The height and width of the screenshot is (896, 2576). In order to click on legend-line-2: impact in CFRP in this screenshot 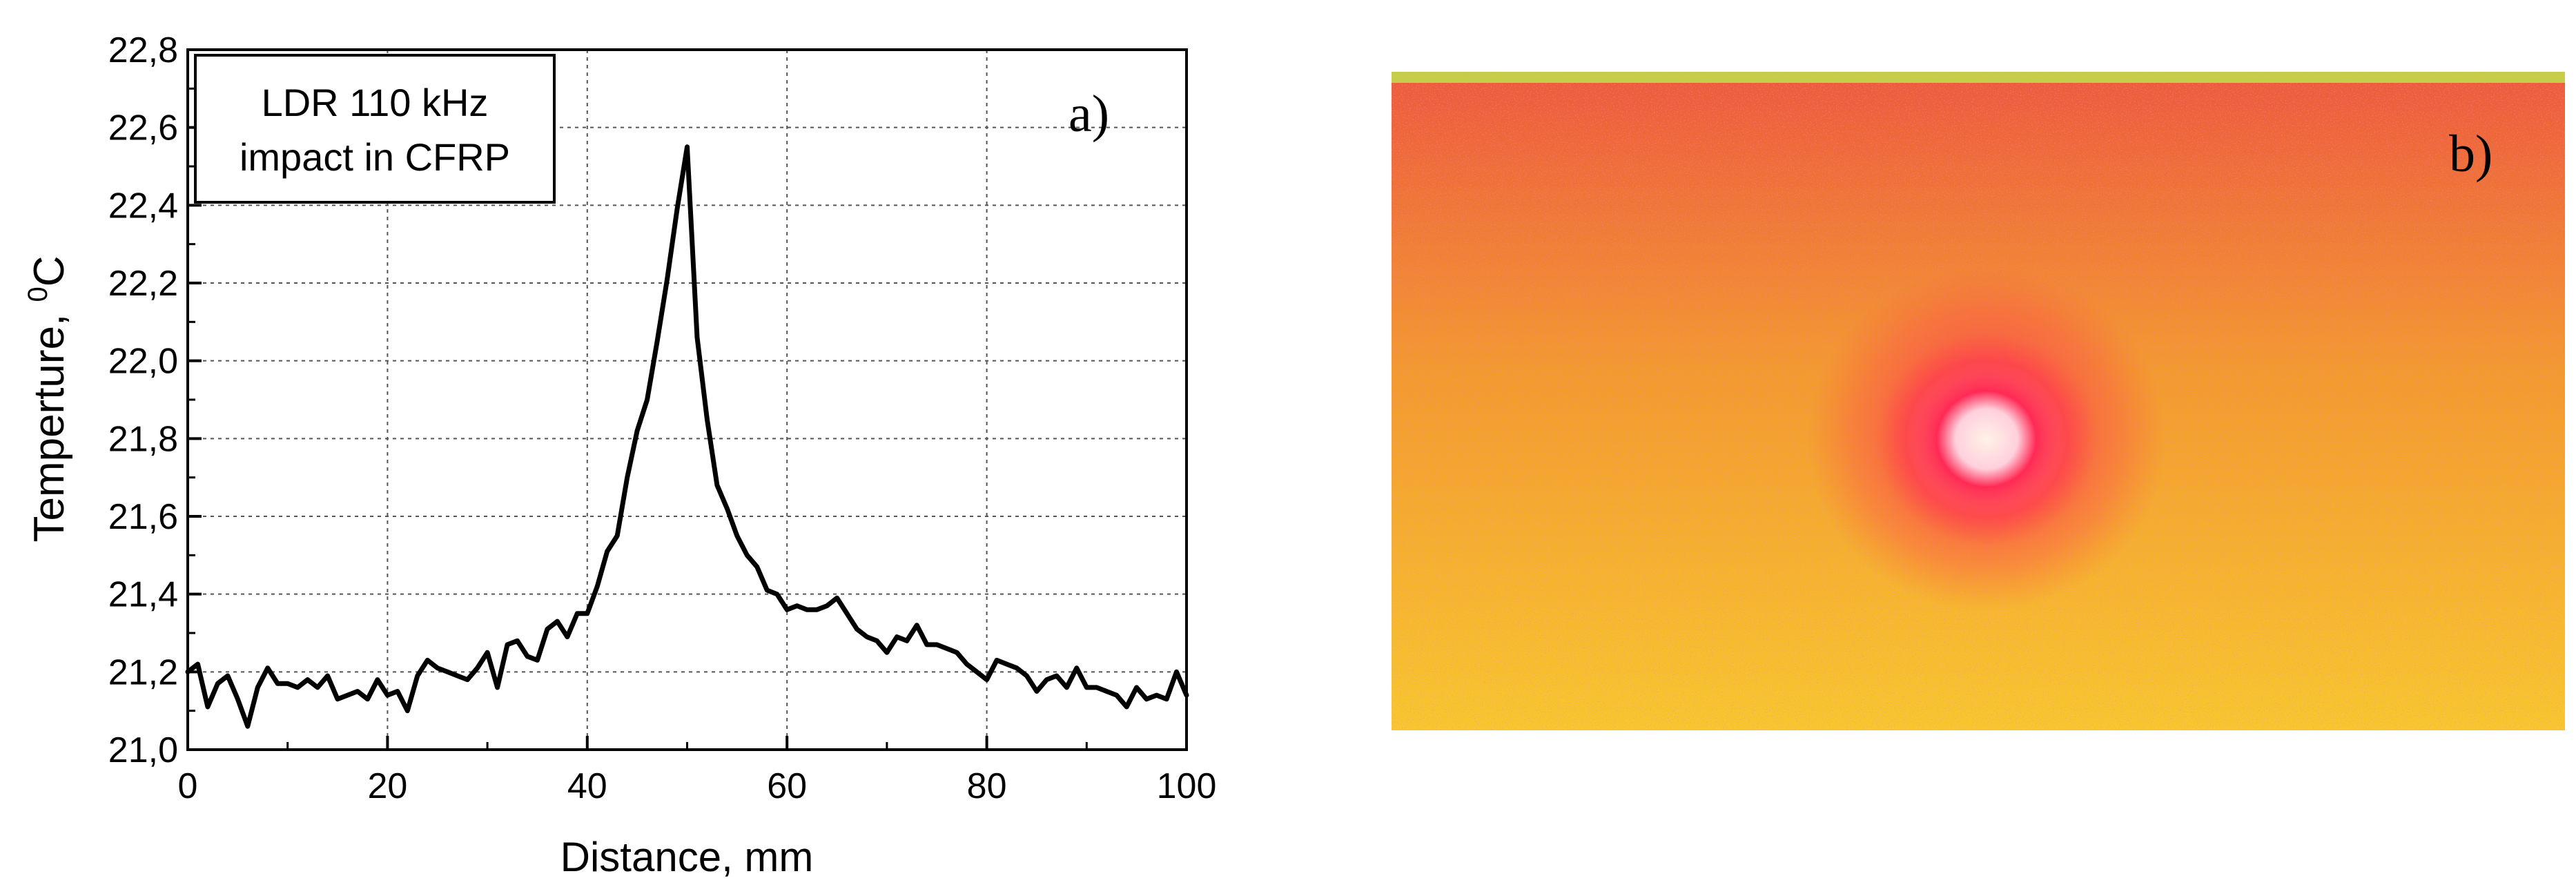, I will do `click(375, 157)`.